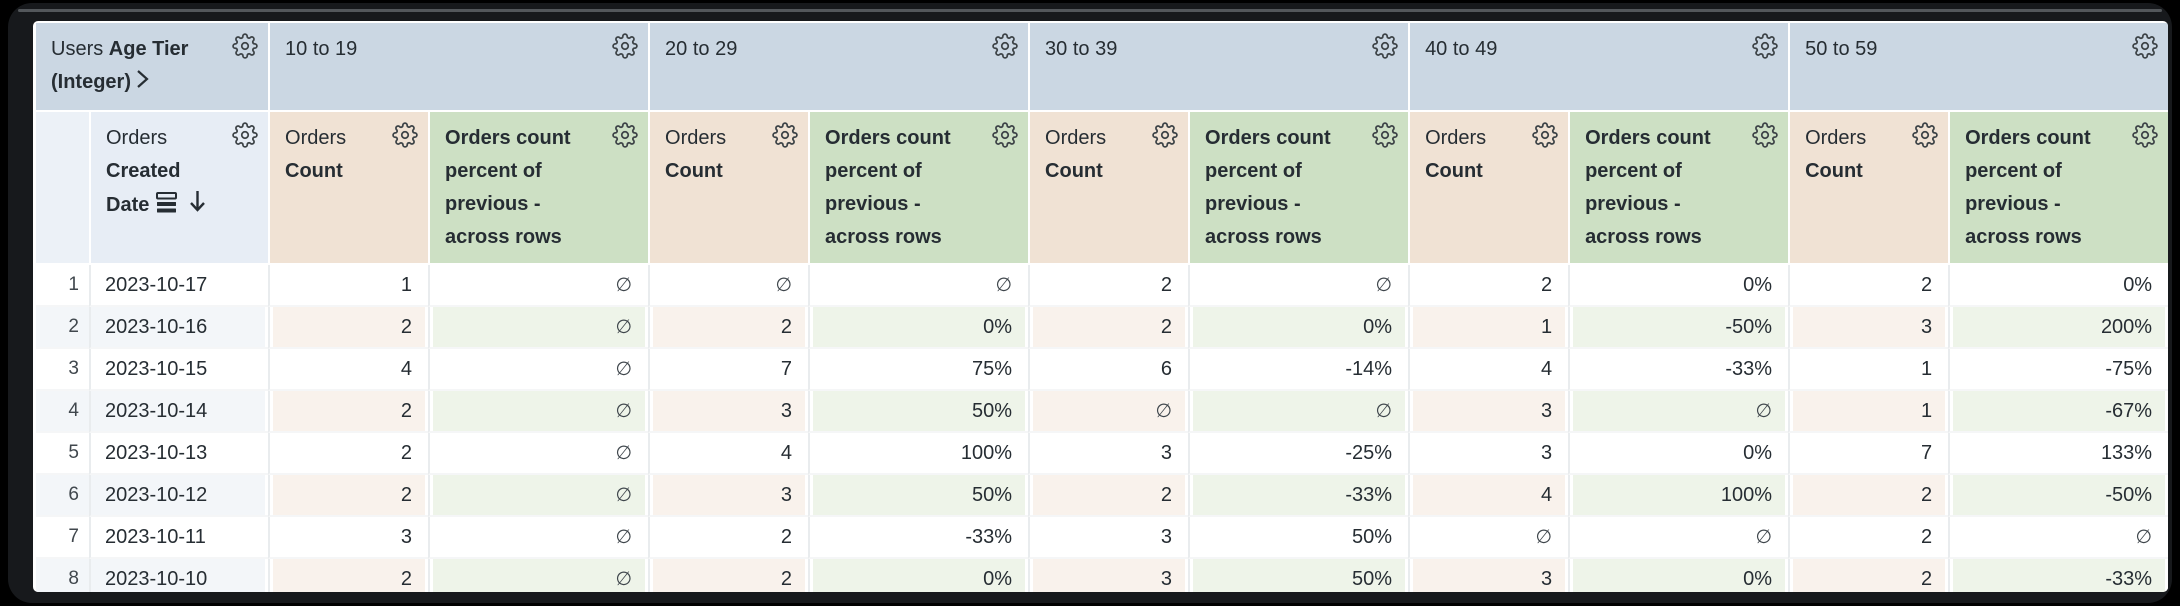  What do you see at coordinates (179, 370) in the screenshot?
I see `date-cell: 2023-10-15` at bounding box center [179, 370].